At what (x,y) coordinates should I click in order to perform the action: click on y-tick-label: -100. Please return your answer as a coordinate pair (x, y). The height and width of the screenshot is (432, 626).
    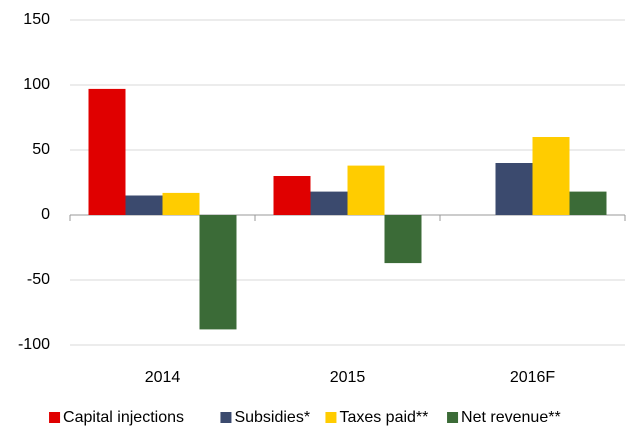
    Looking at the image, I should click on (34, 344).